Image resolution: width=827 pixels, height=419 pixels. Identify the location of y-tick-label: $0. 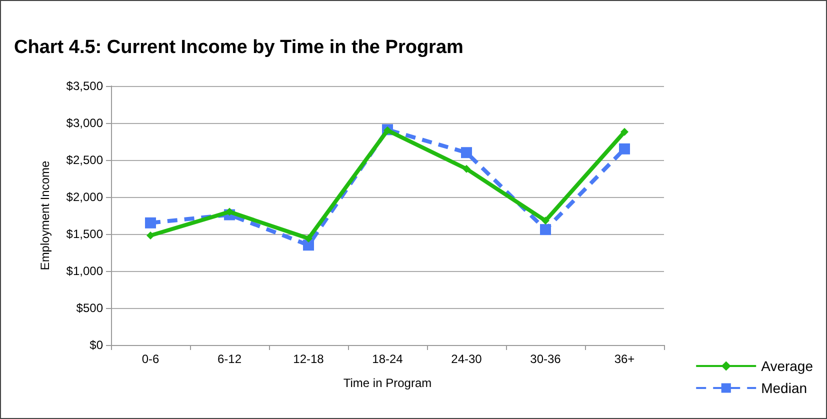
(97, 345).